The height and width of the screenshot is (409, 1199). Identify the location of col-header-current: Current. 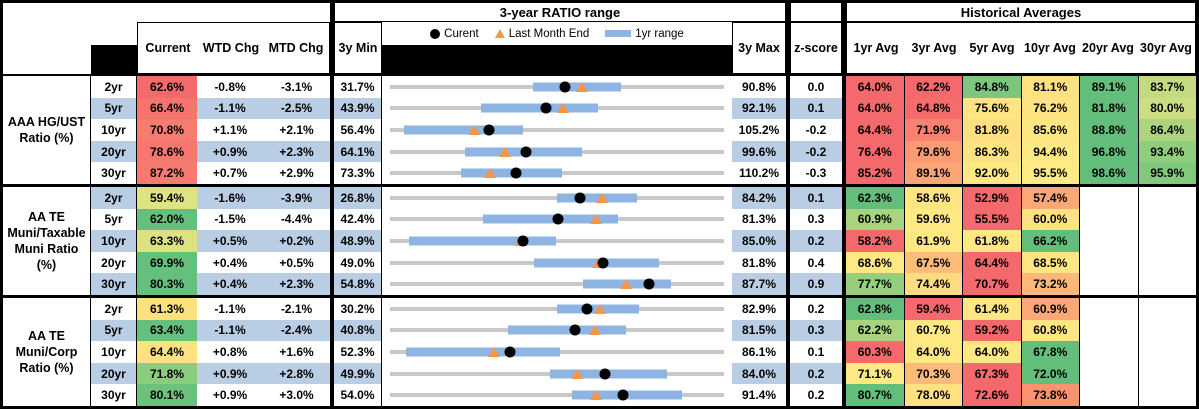
(168, 48).